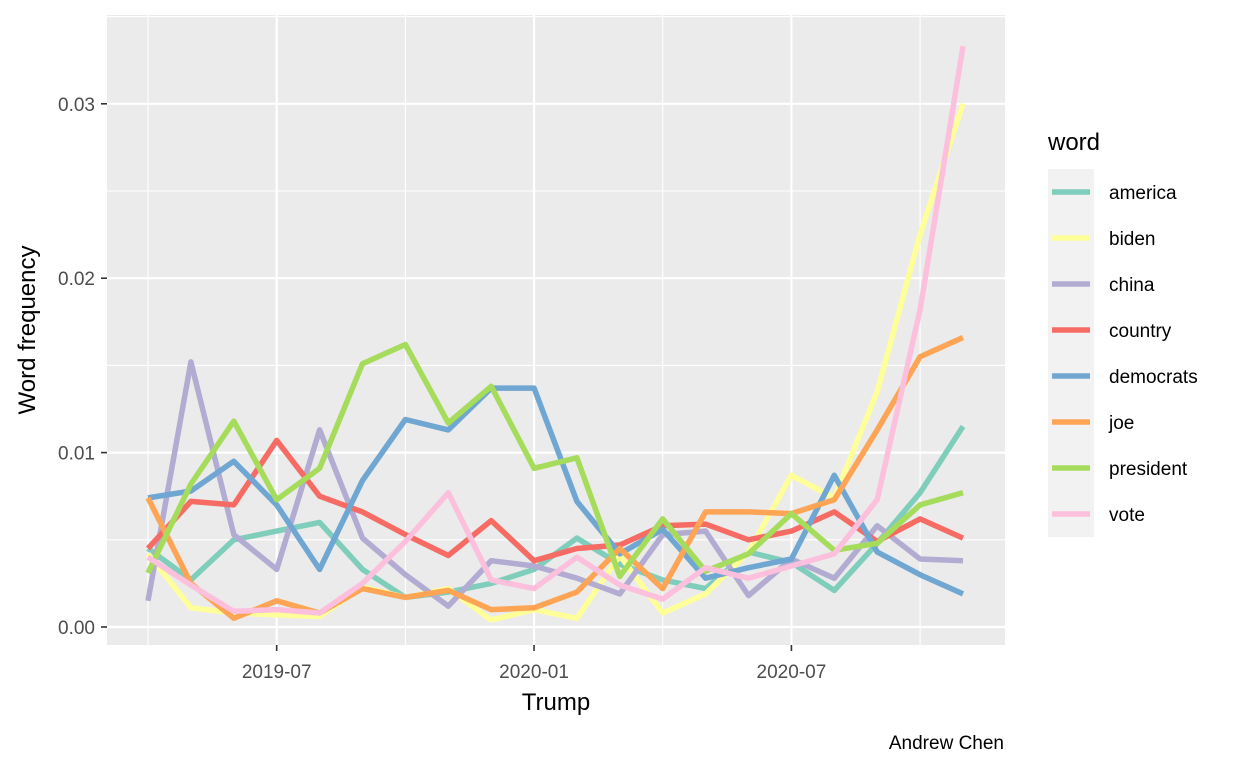 The height and width of the screenshot is (768, 1248). What do you see at coordinates (1143, 193) in the screenshot?
I see `legend-label: america` at bounding box center [1143, 193].